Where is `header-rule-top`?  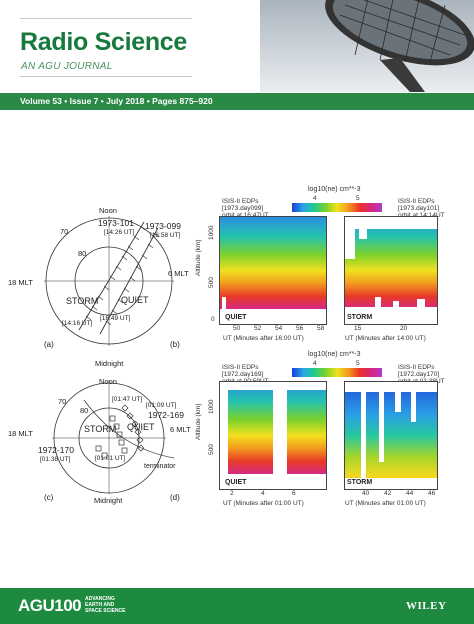
header-rule-top is located at coordinates (106, 18).